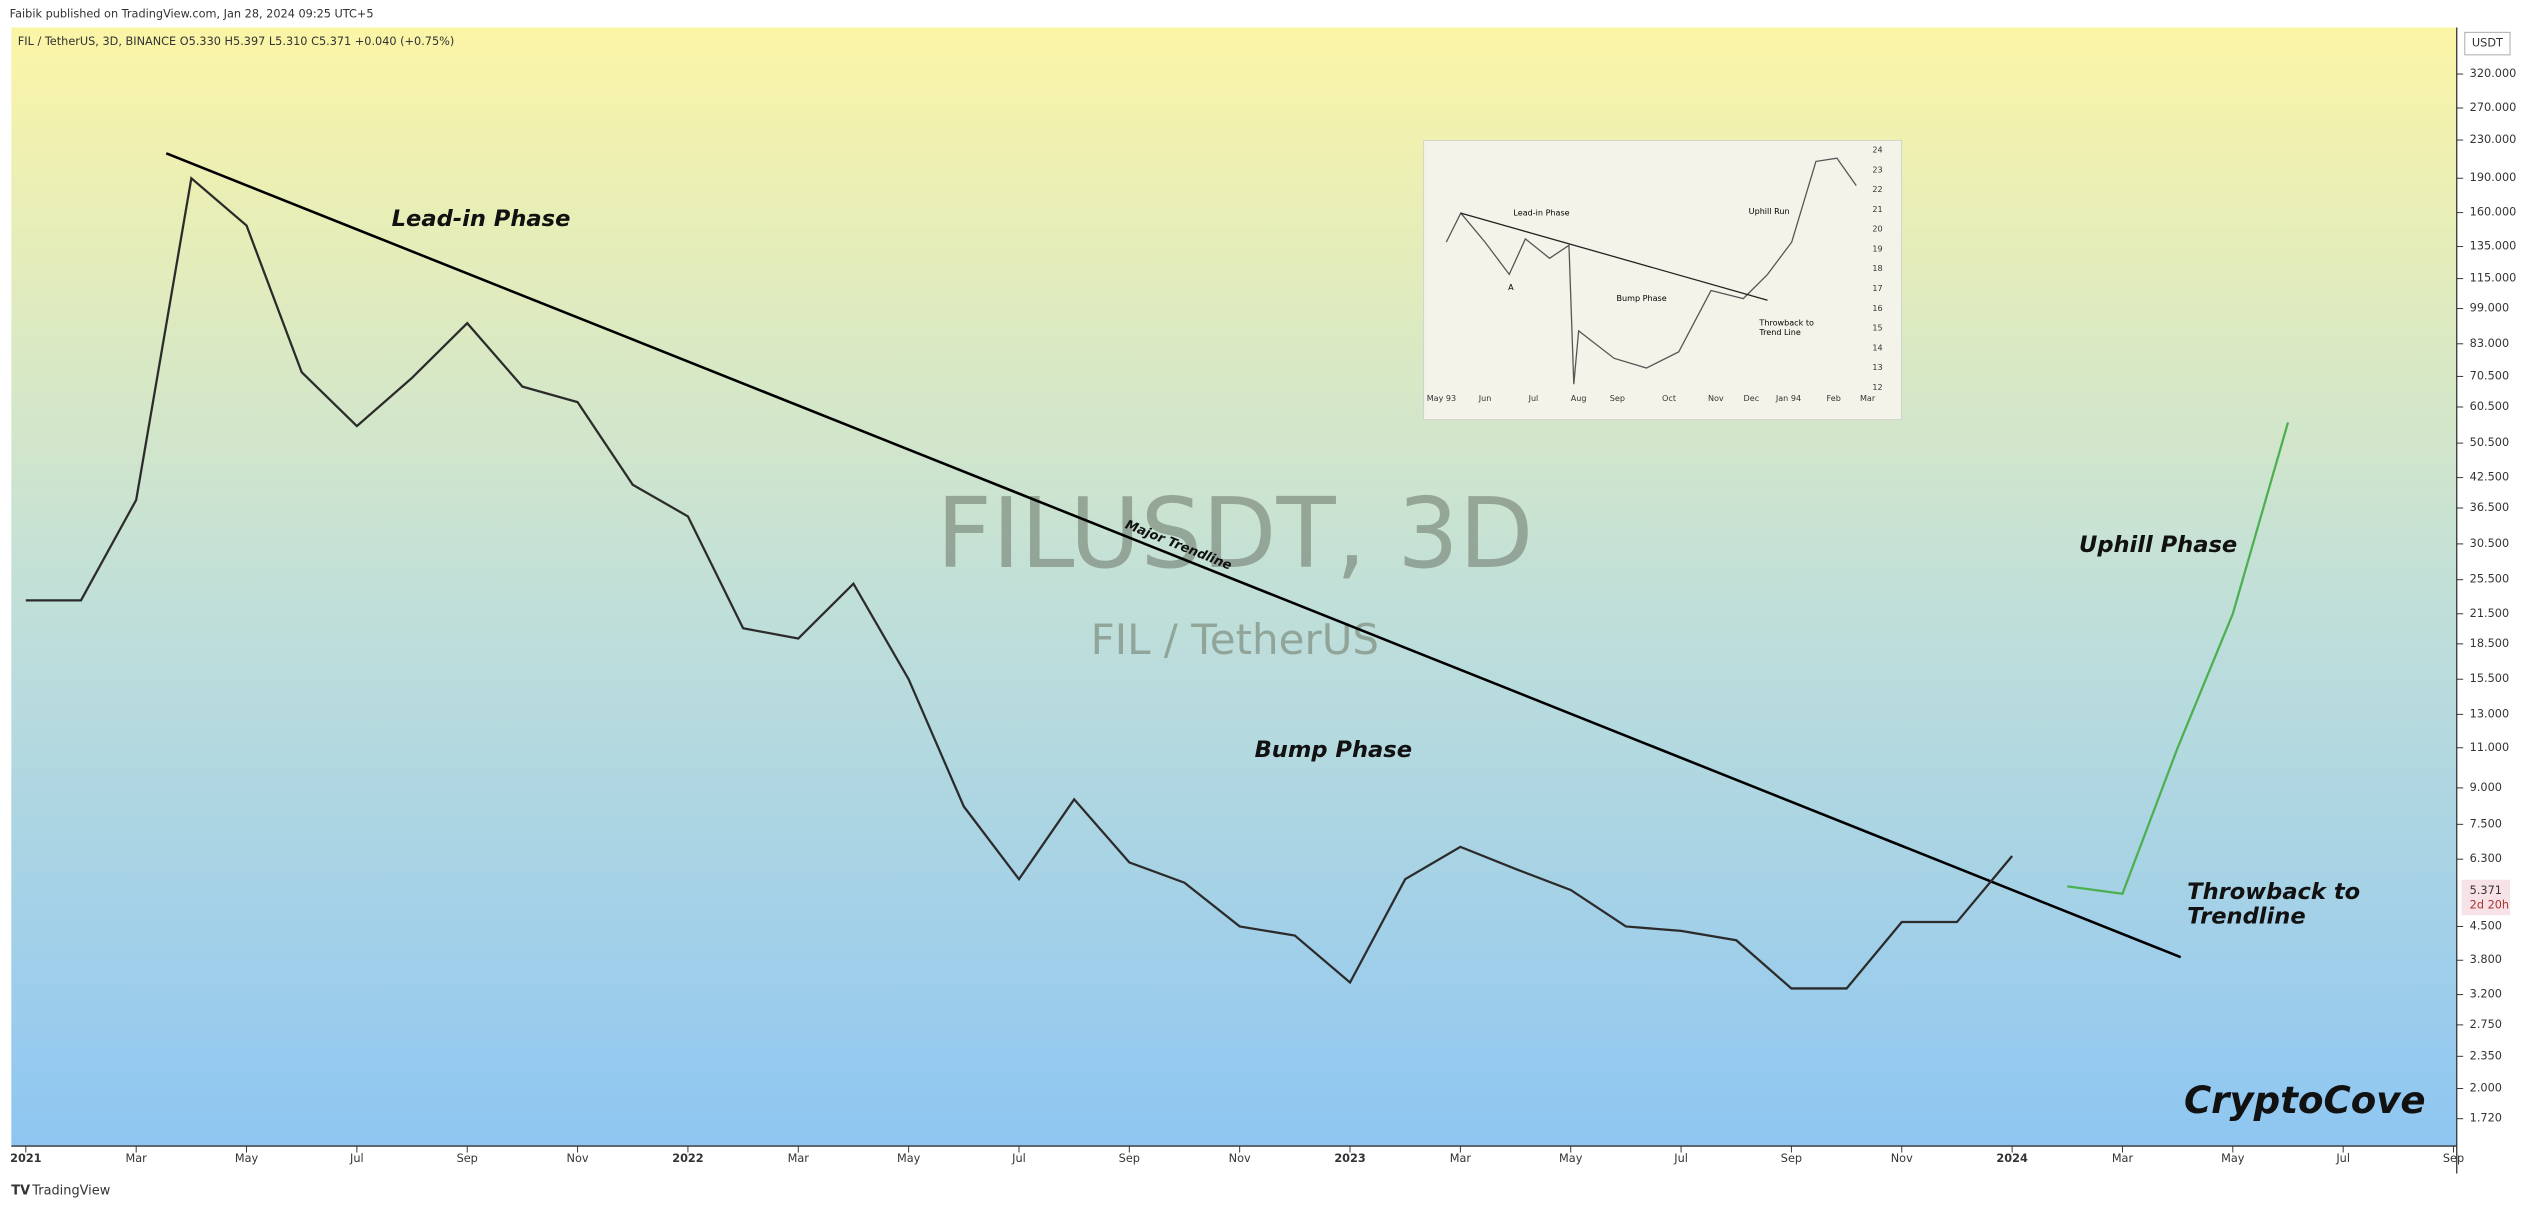 This screenshot has width=2531, height=1209. What do you see at coordinates (1877, 229) in the screenshot?
I see `inset-y-label: 20` at bounding box center [1877, 229].